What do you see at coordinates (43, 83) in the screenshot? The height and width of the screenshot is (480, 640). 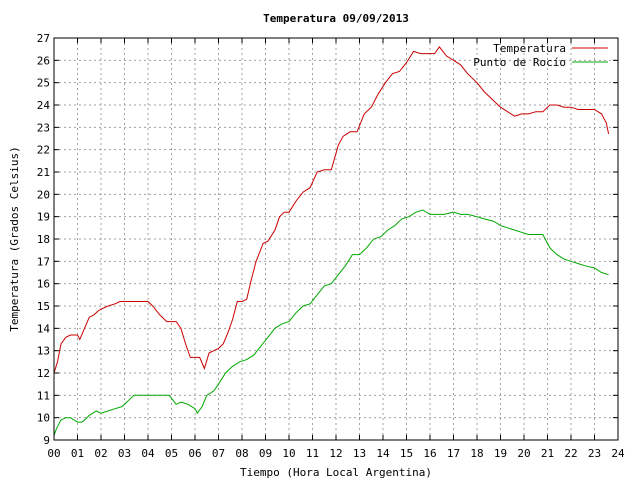 I see `y-tick-label: 25` at bounding box center [43, 83].